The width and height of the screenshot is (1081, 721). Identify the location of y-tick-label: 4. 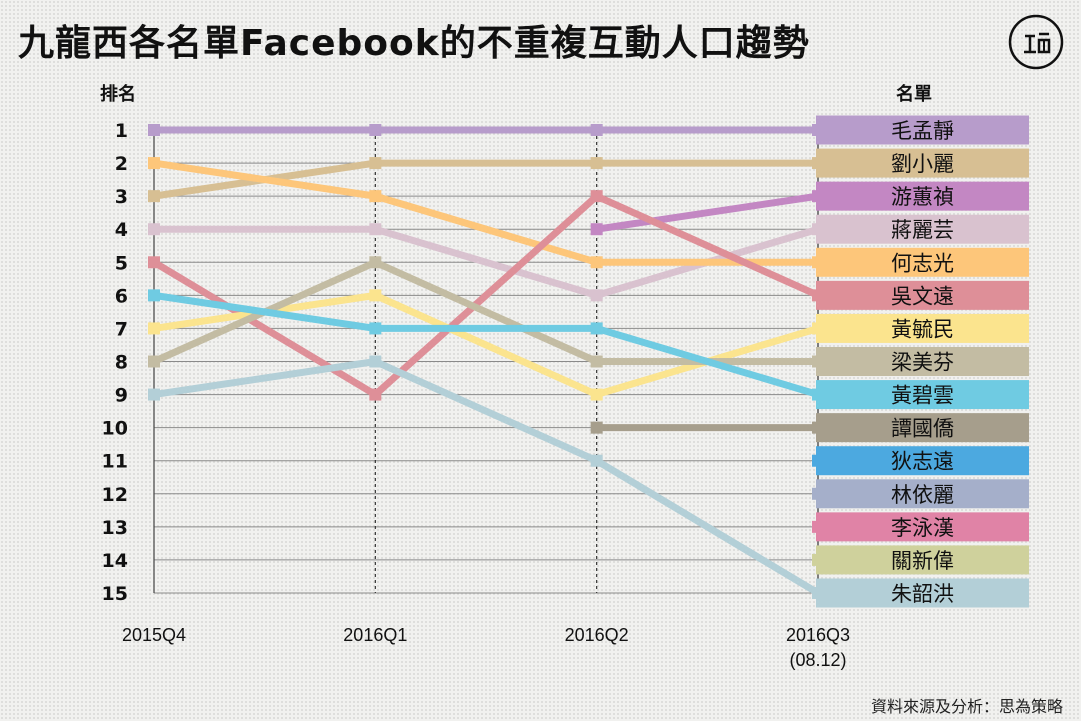
(121, 230).